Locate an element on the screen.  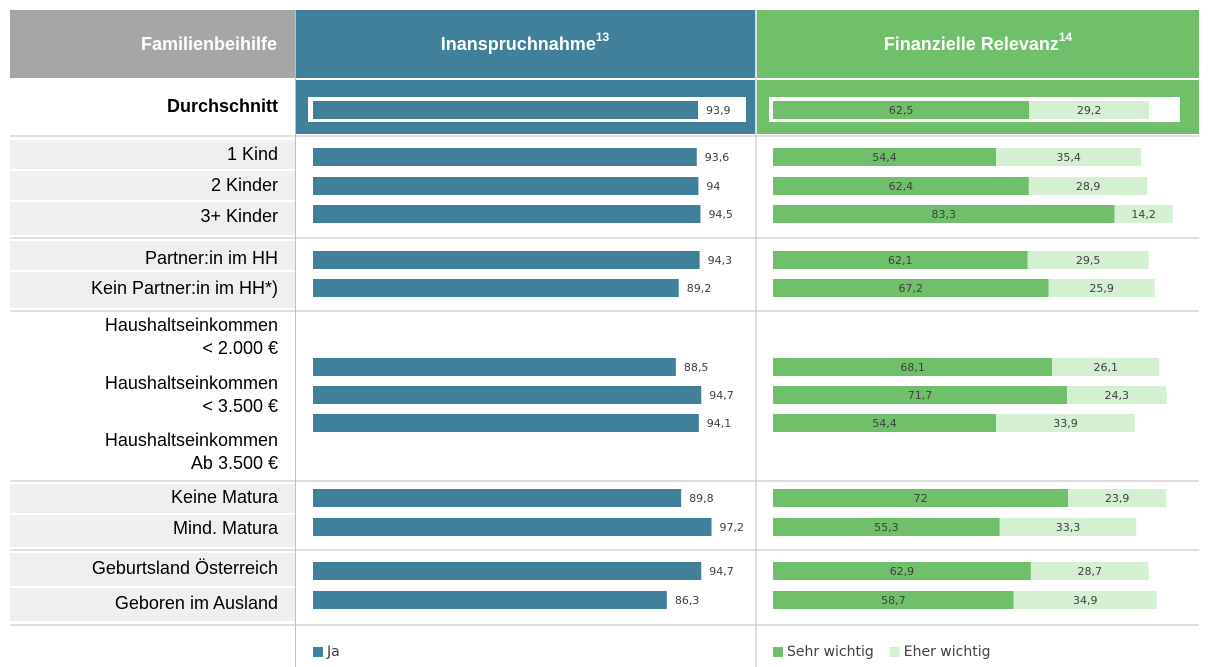
value-label: 68,1 is located at coordinates (912, 367).